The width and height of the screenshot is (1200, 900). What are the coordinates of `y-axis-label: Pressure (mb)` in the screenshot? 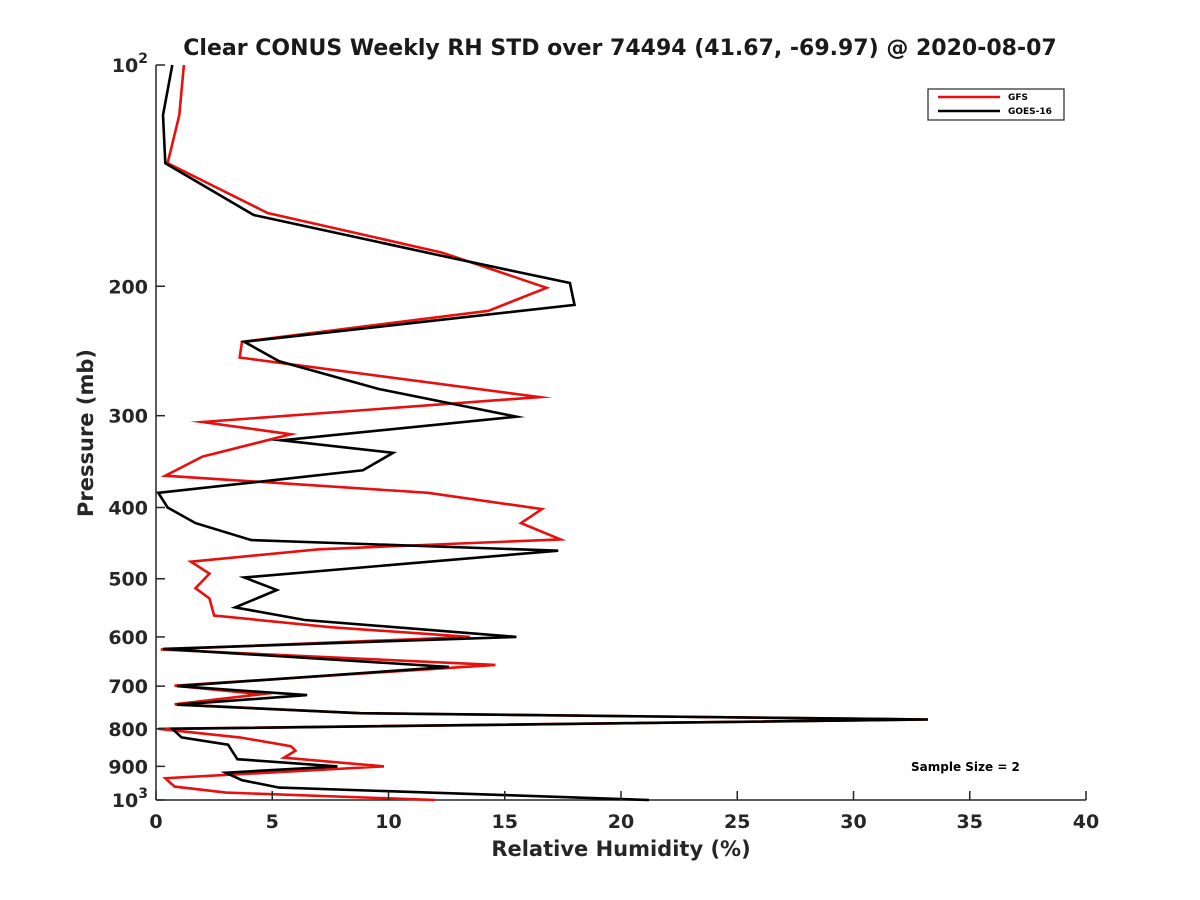 It's located at (86, 433).